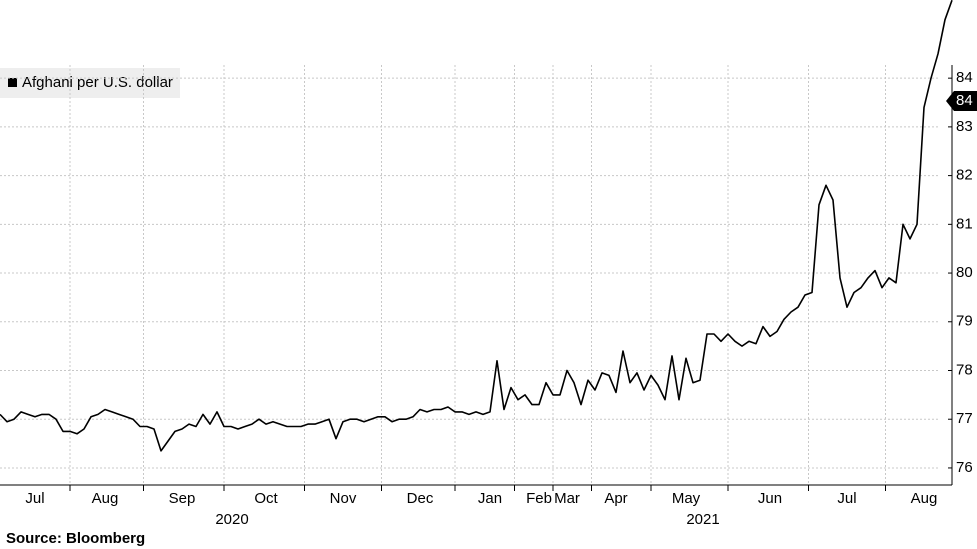 The height and width of the screenshot is (549, 977). I want to click on x-tick-label: Mar, so click(567, 498).